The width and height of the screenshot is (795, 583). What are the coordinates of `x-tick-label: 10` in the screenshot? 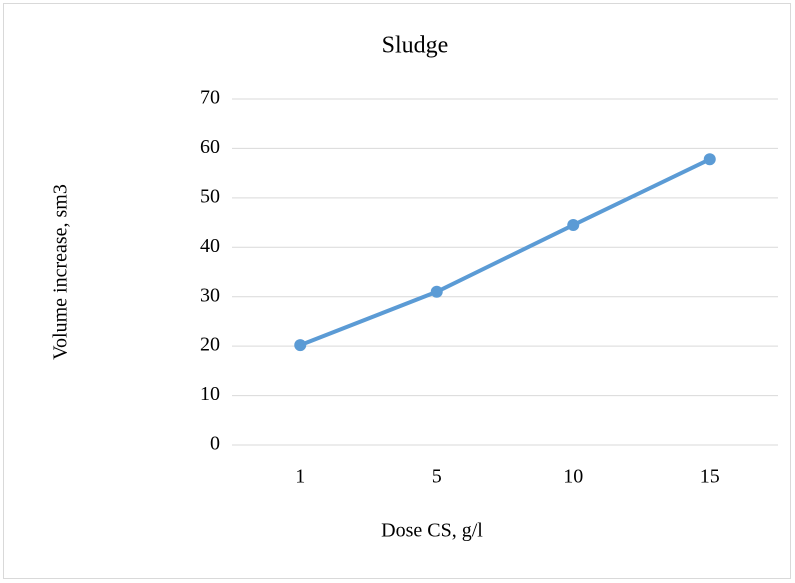 It's located at (573, 477).